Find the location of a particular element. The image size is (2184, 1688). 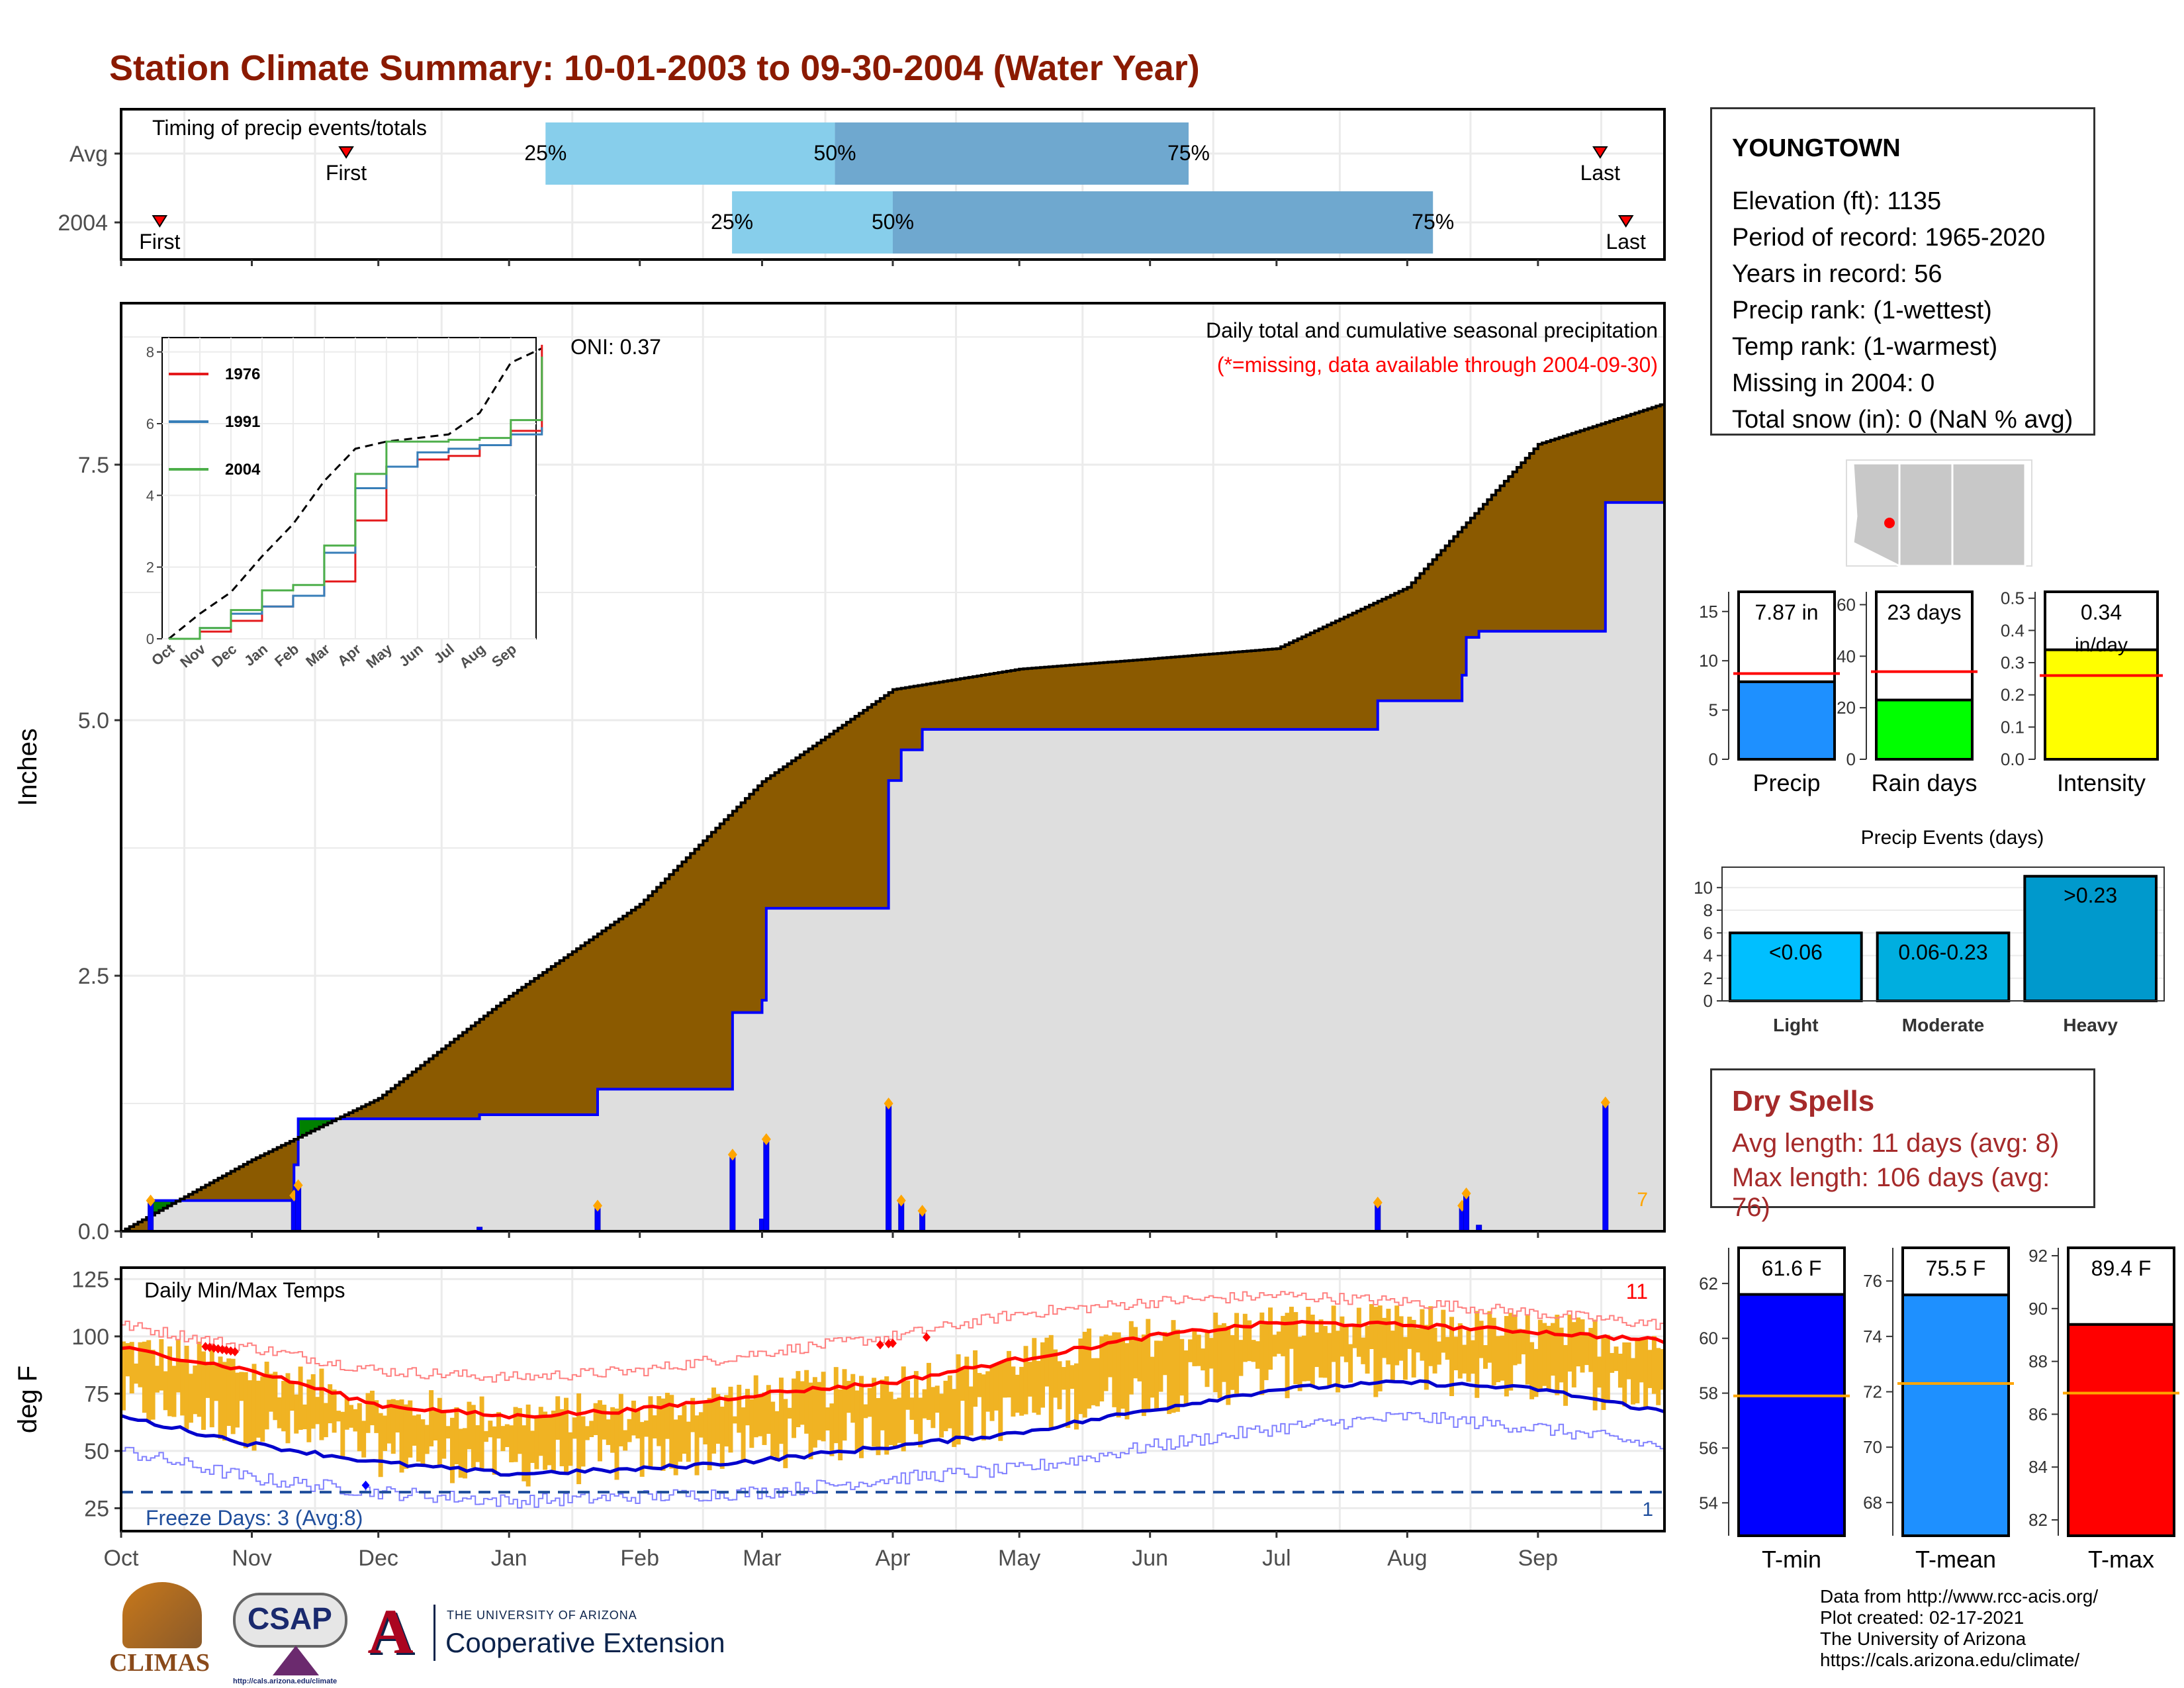

ua-a-icon: A is located at coordinates (390, 1631).